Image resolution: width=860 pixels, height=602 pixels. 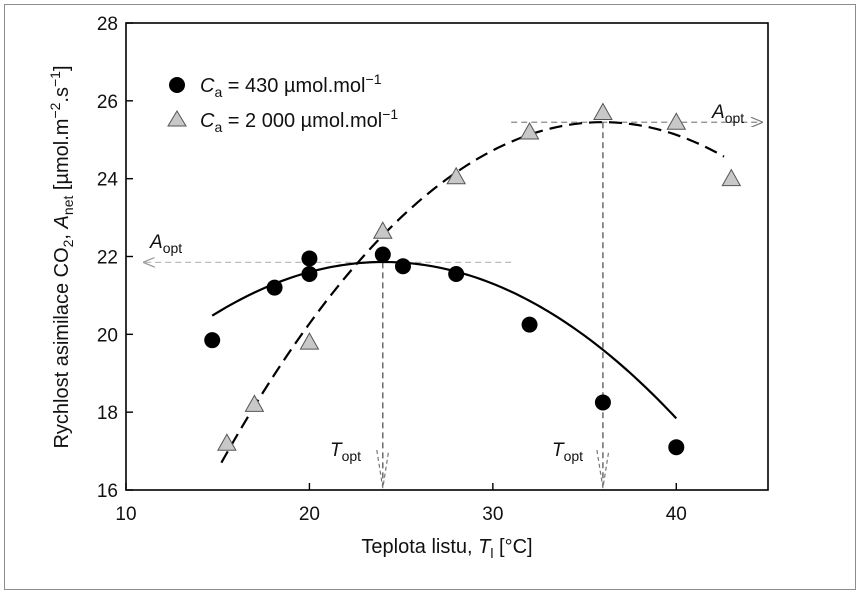 I want to click on y-tick-label: 20, so click(x=107, y=335).